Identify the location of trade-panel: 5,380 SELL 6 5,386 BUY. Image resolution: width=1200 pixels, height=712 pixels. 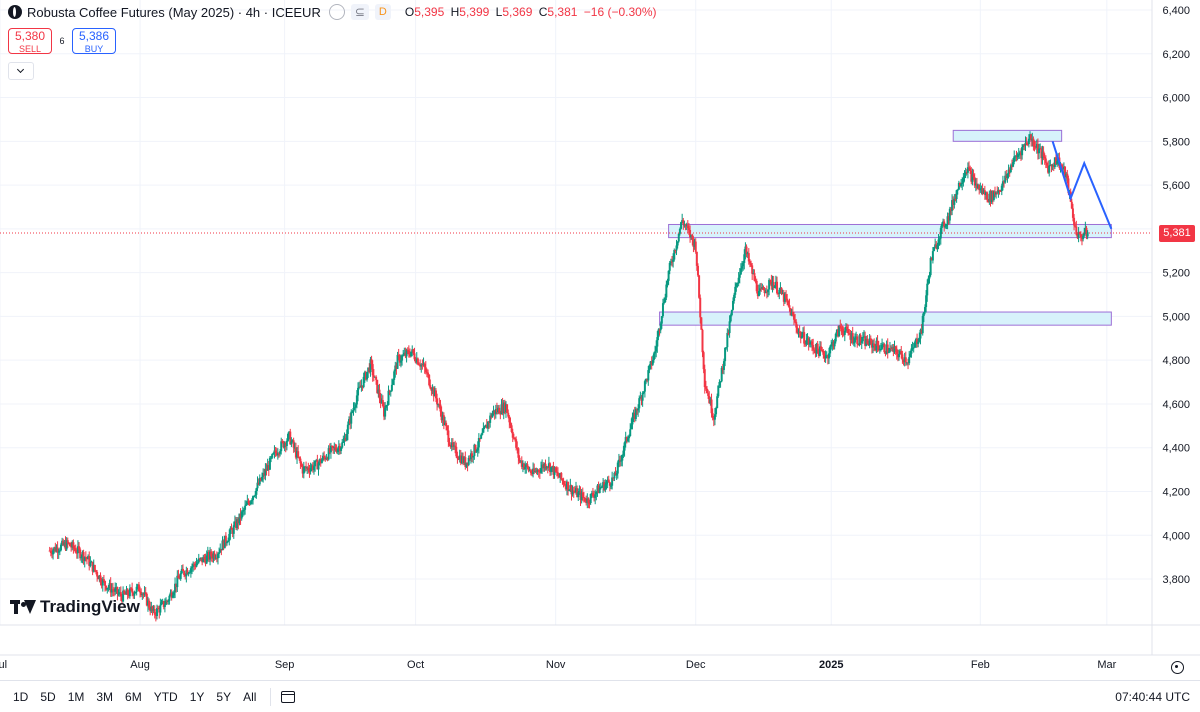
(62, 41).